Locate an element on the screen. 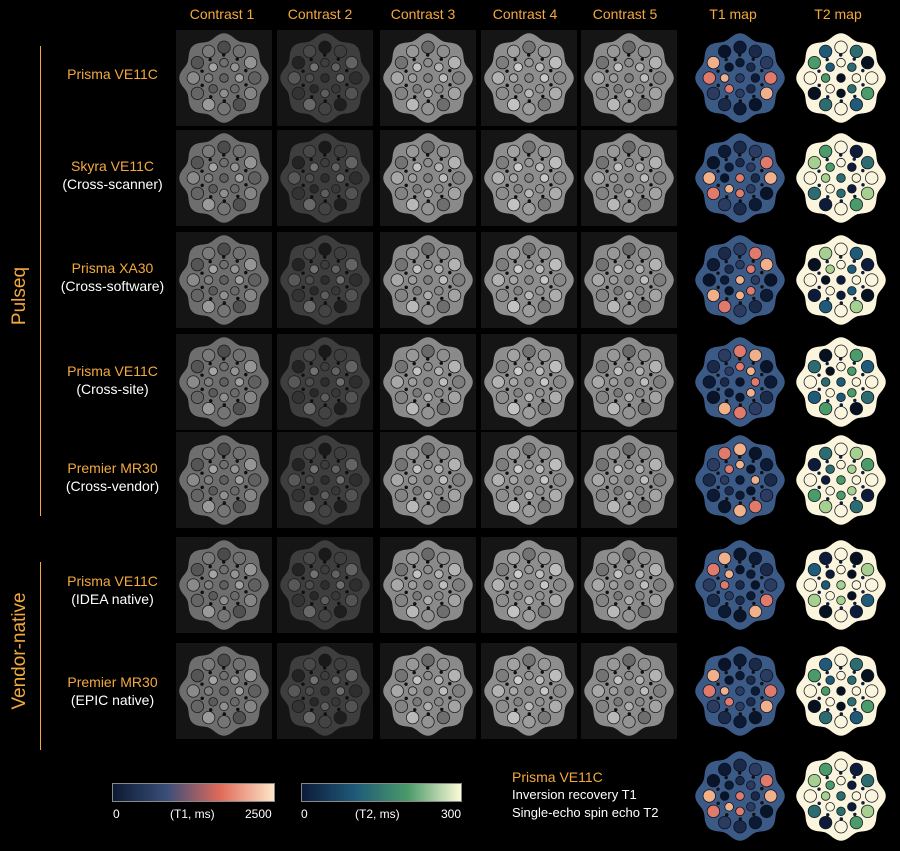  pulseq-bracket is located at coordinates (40, 281).